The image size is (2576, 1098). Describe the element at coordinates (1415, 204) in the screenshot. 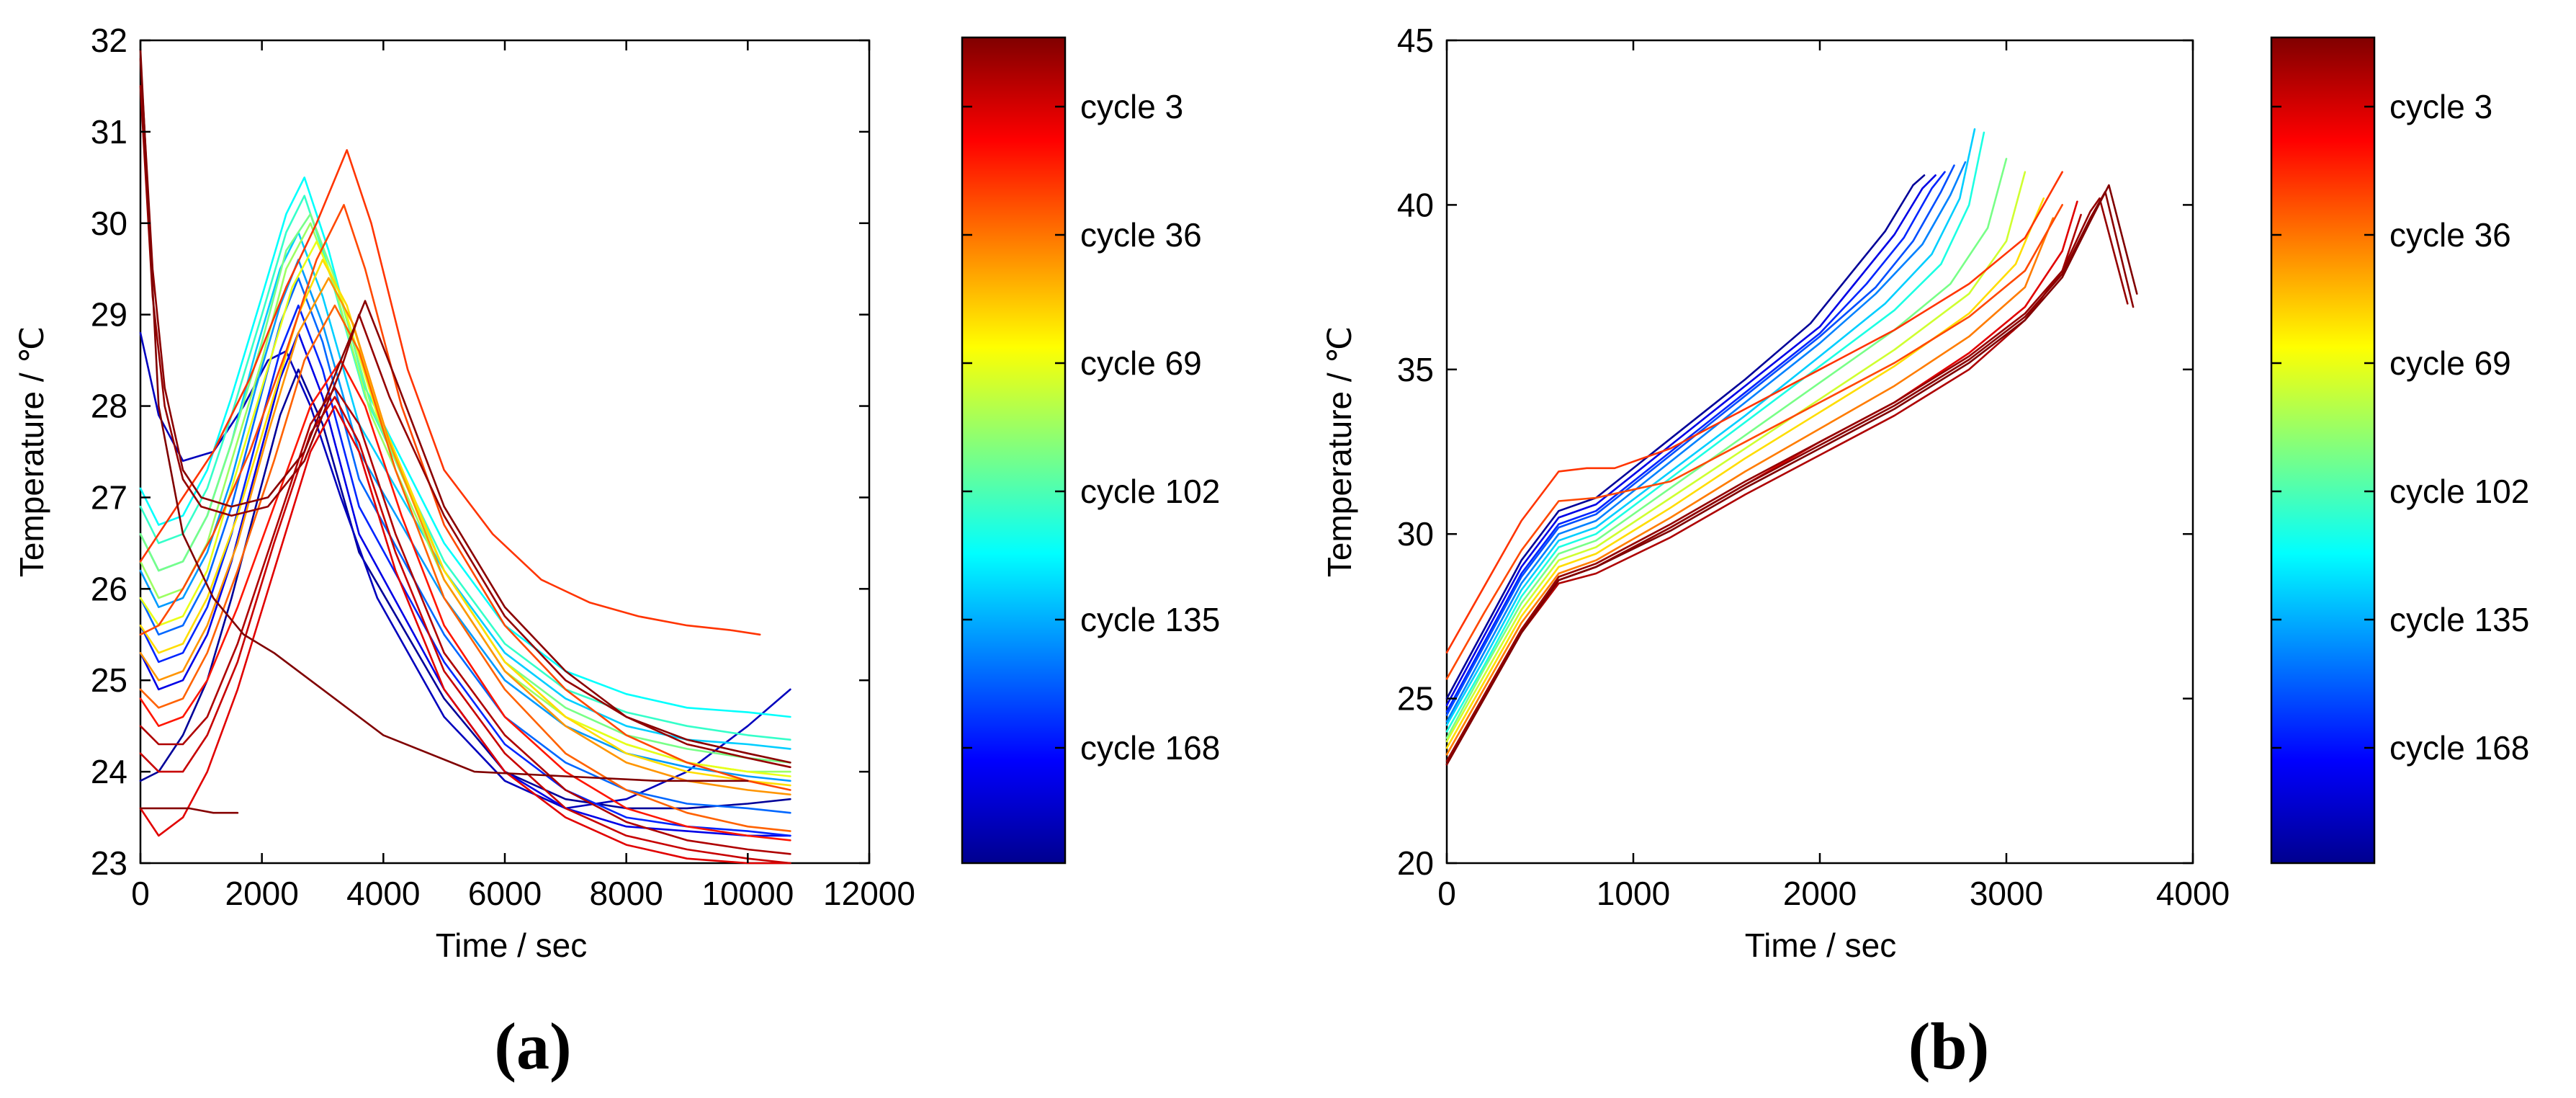

I see `y-tick-label: 40` at that location.